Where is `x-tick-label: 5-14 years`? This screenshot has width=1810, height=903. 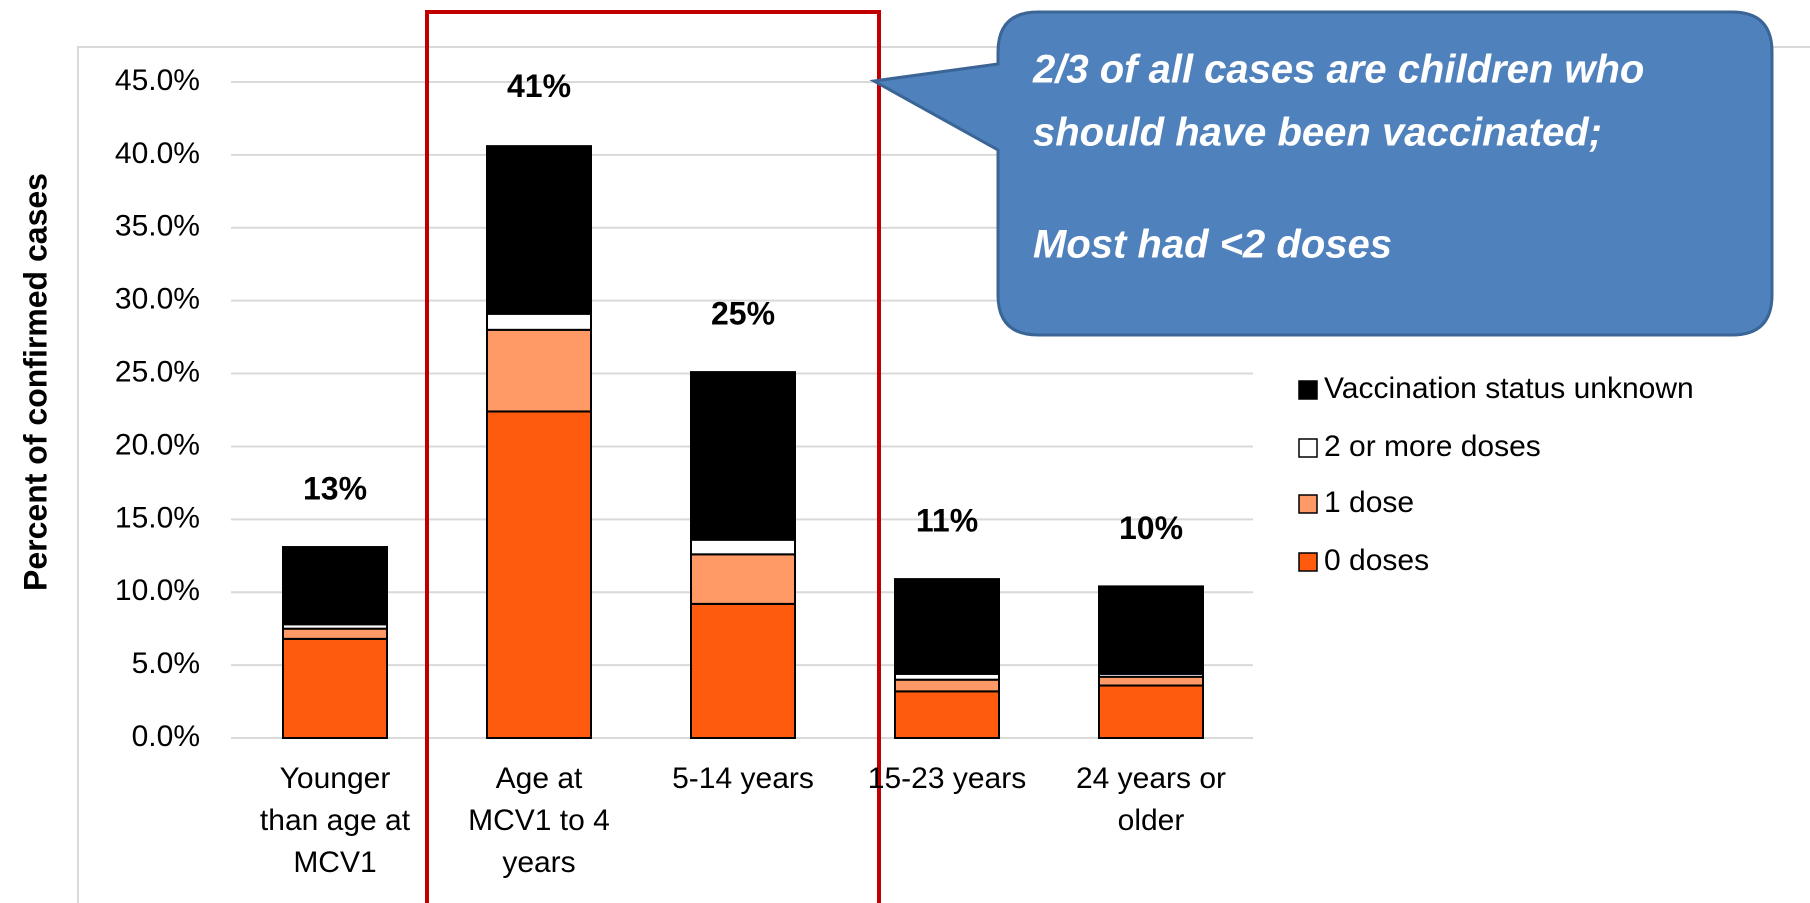
x-tick-label: 5-14 years is located at coordinates (743, 778).